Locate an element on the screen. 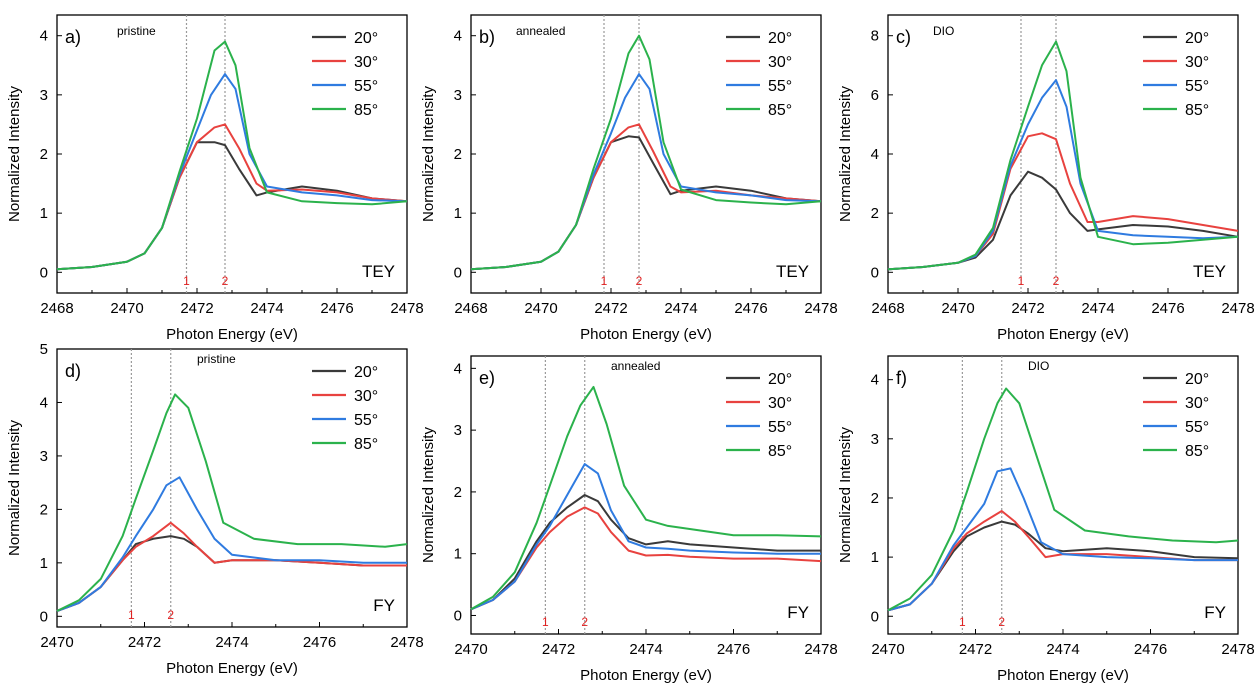 Image resolution: width=1258 pixels, height=688 pixels. panel-letter: d) is located at coordinates (73, 371).